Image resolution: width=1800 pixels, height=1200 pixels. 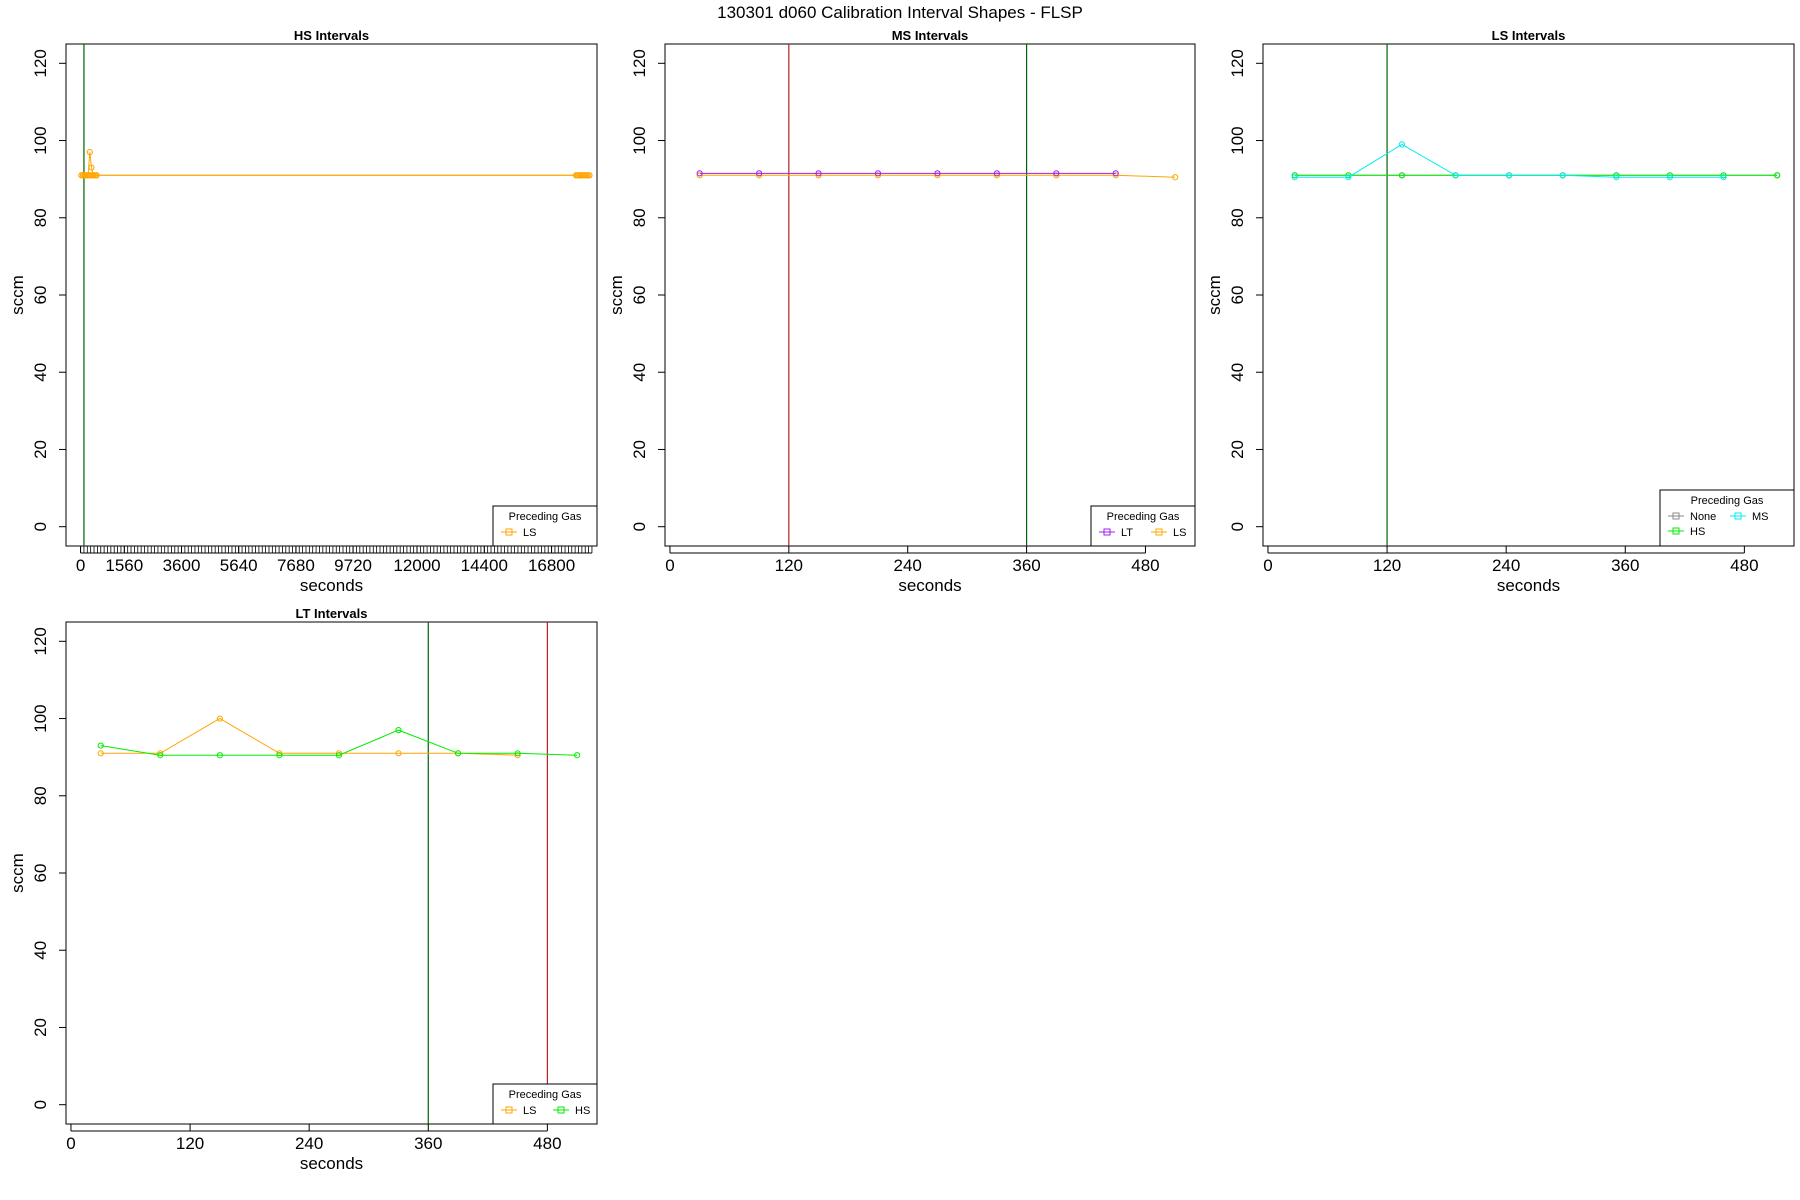 I want to click on legend: Preceding Gas LT LS, so click(x=1143, y=526).